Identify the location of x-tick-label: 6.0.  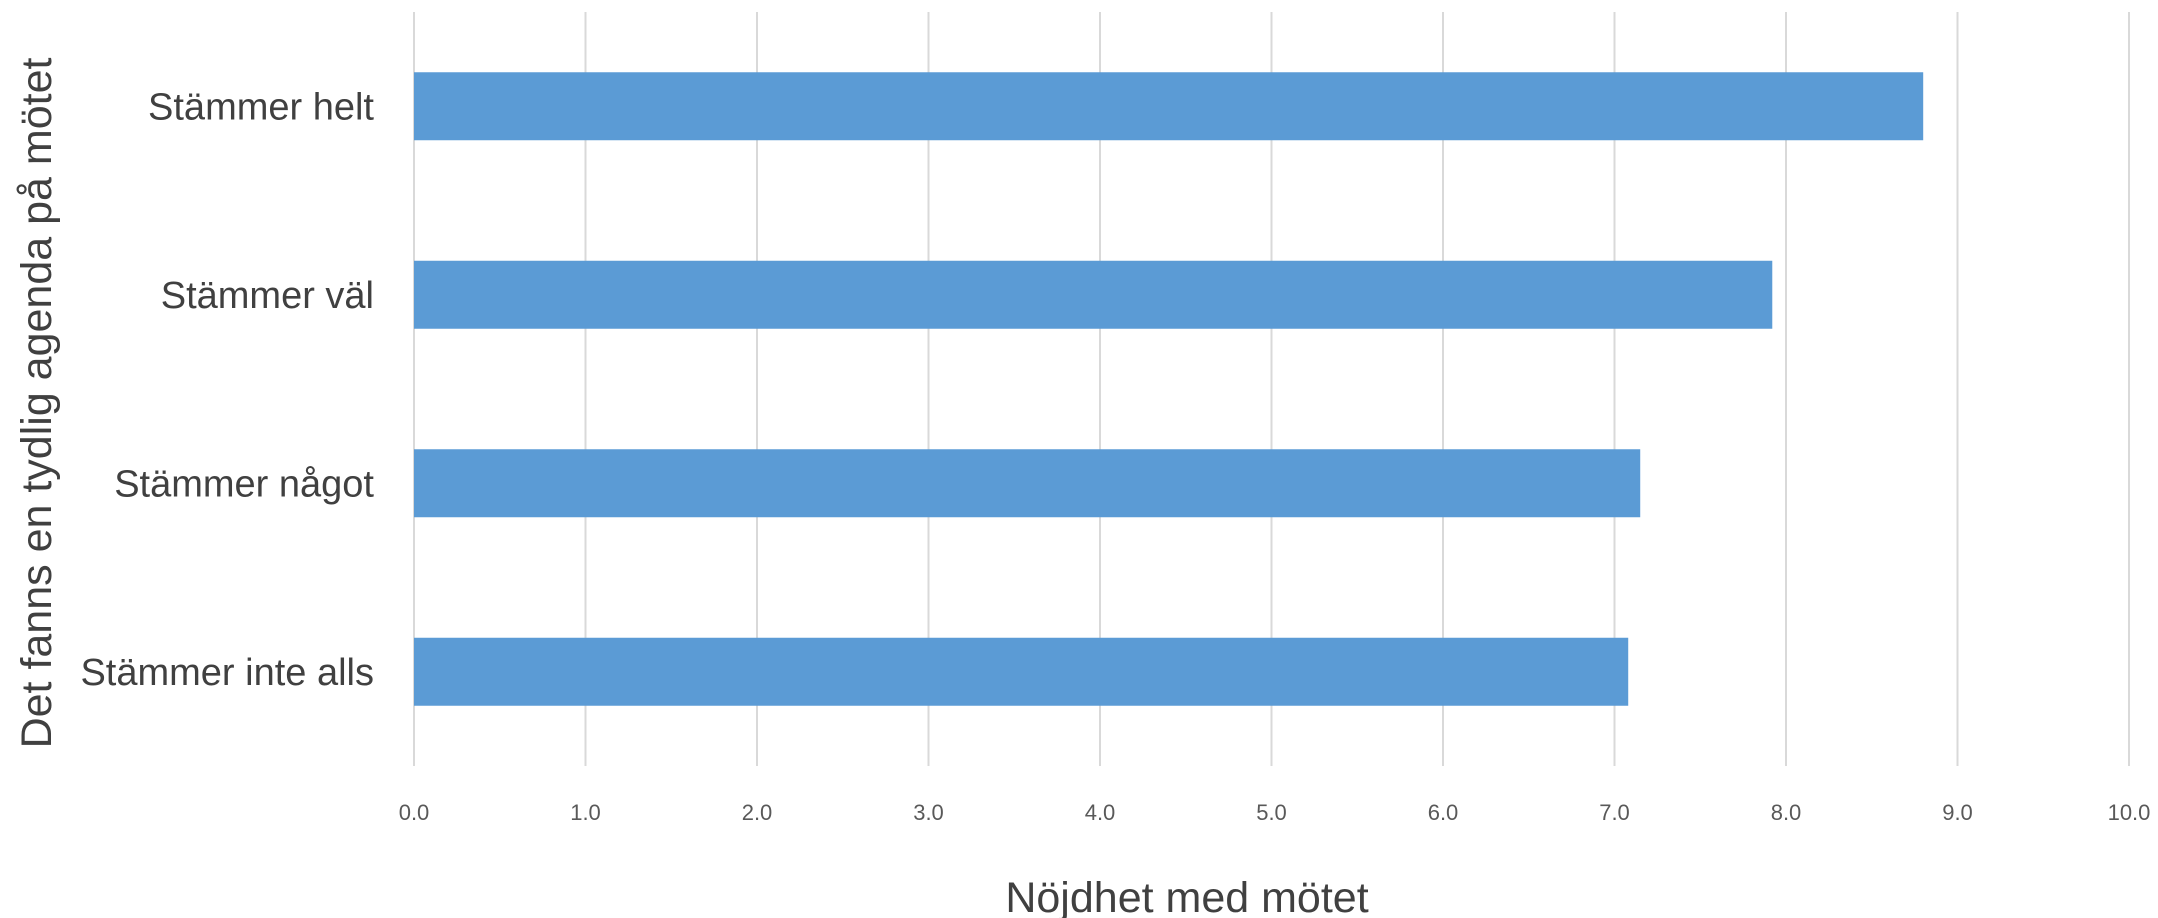
(1443, 812).